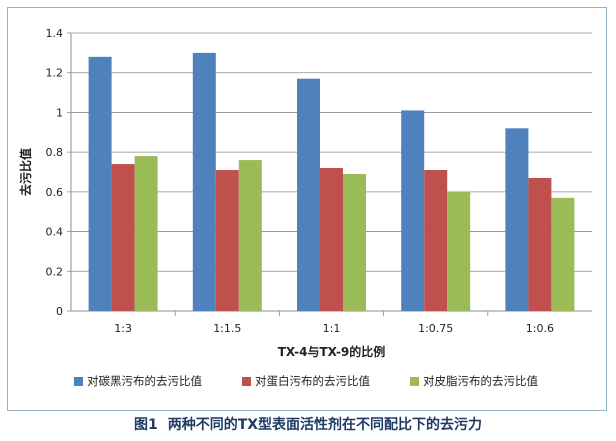 This screenshot has height=441, width=616. What do you see at coordinates (55, 152) in the screenshot?
I see `y-tick-label: 0.8` at bounding box center [55, 152].